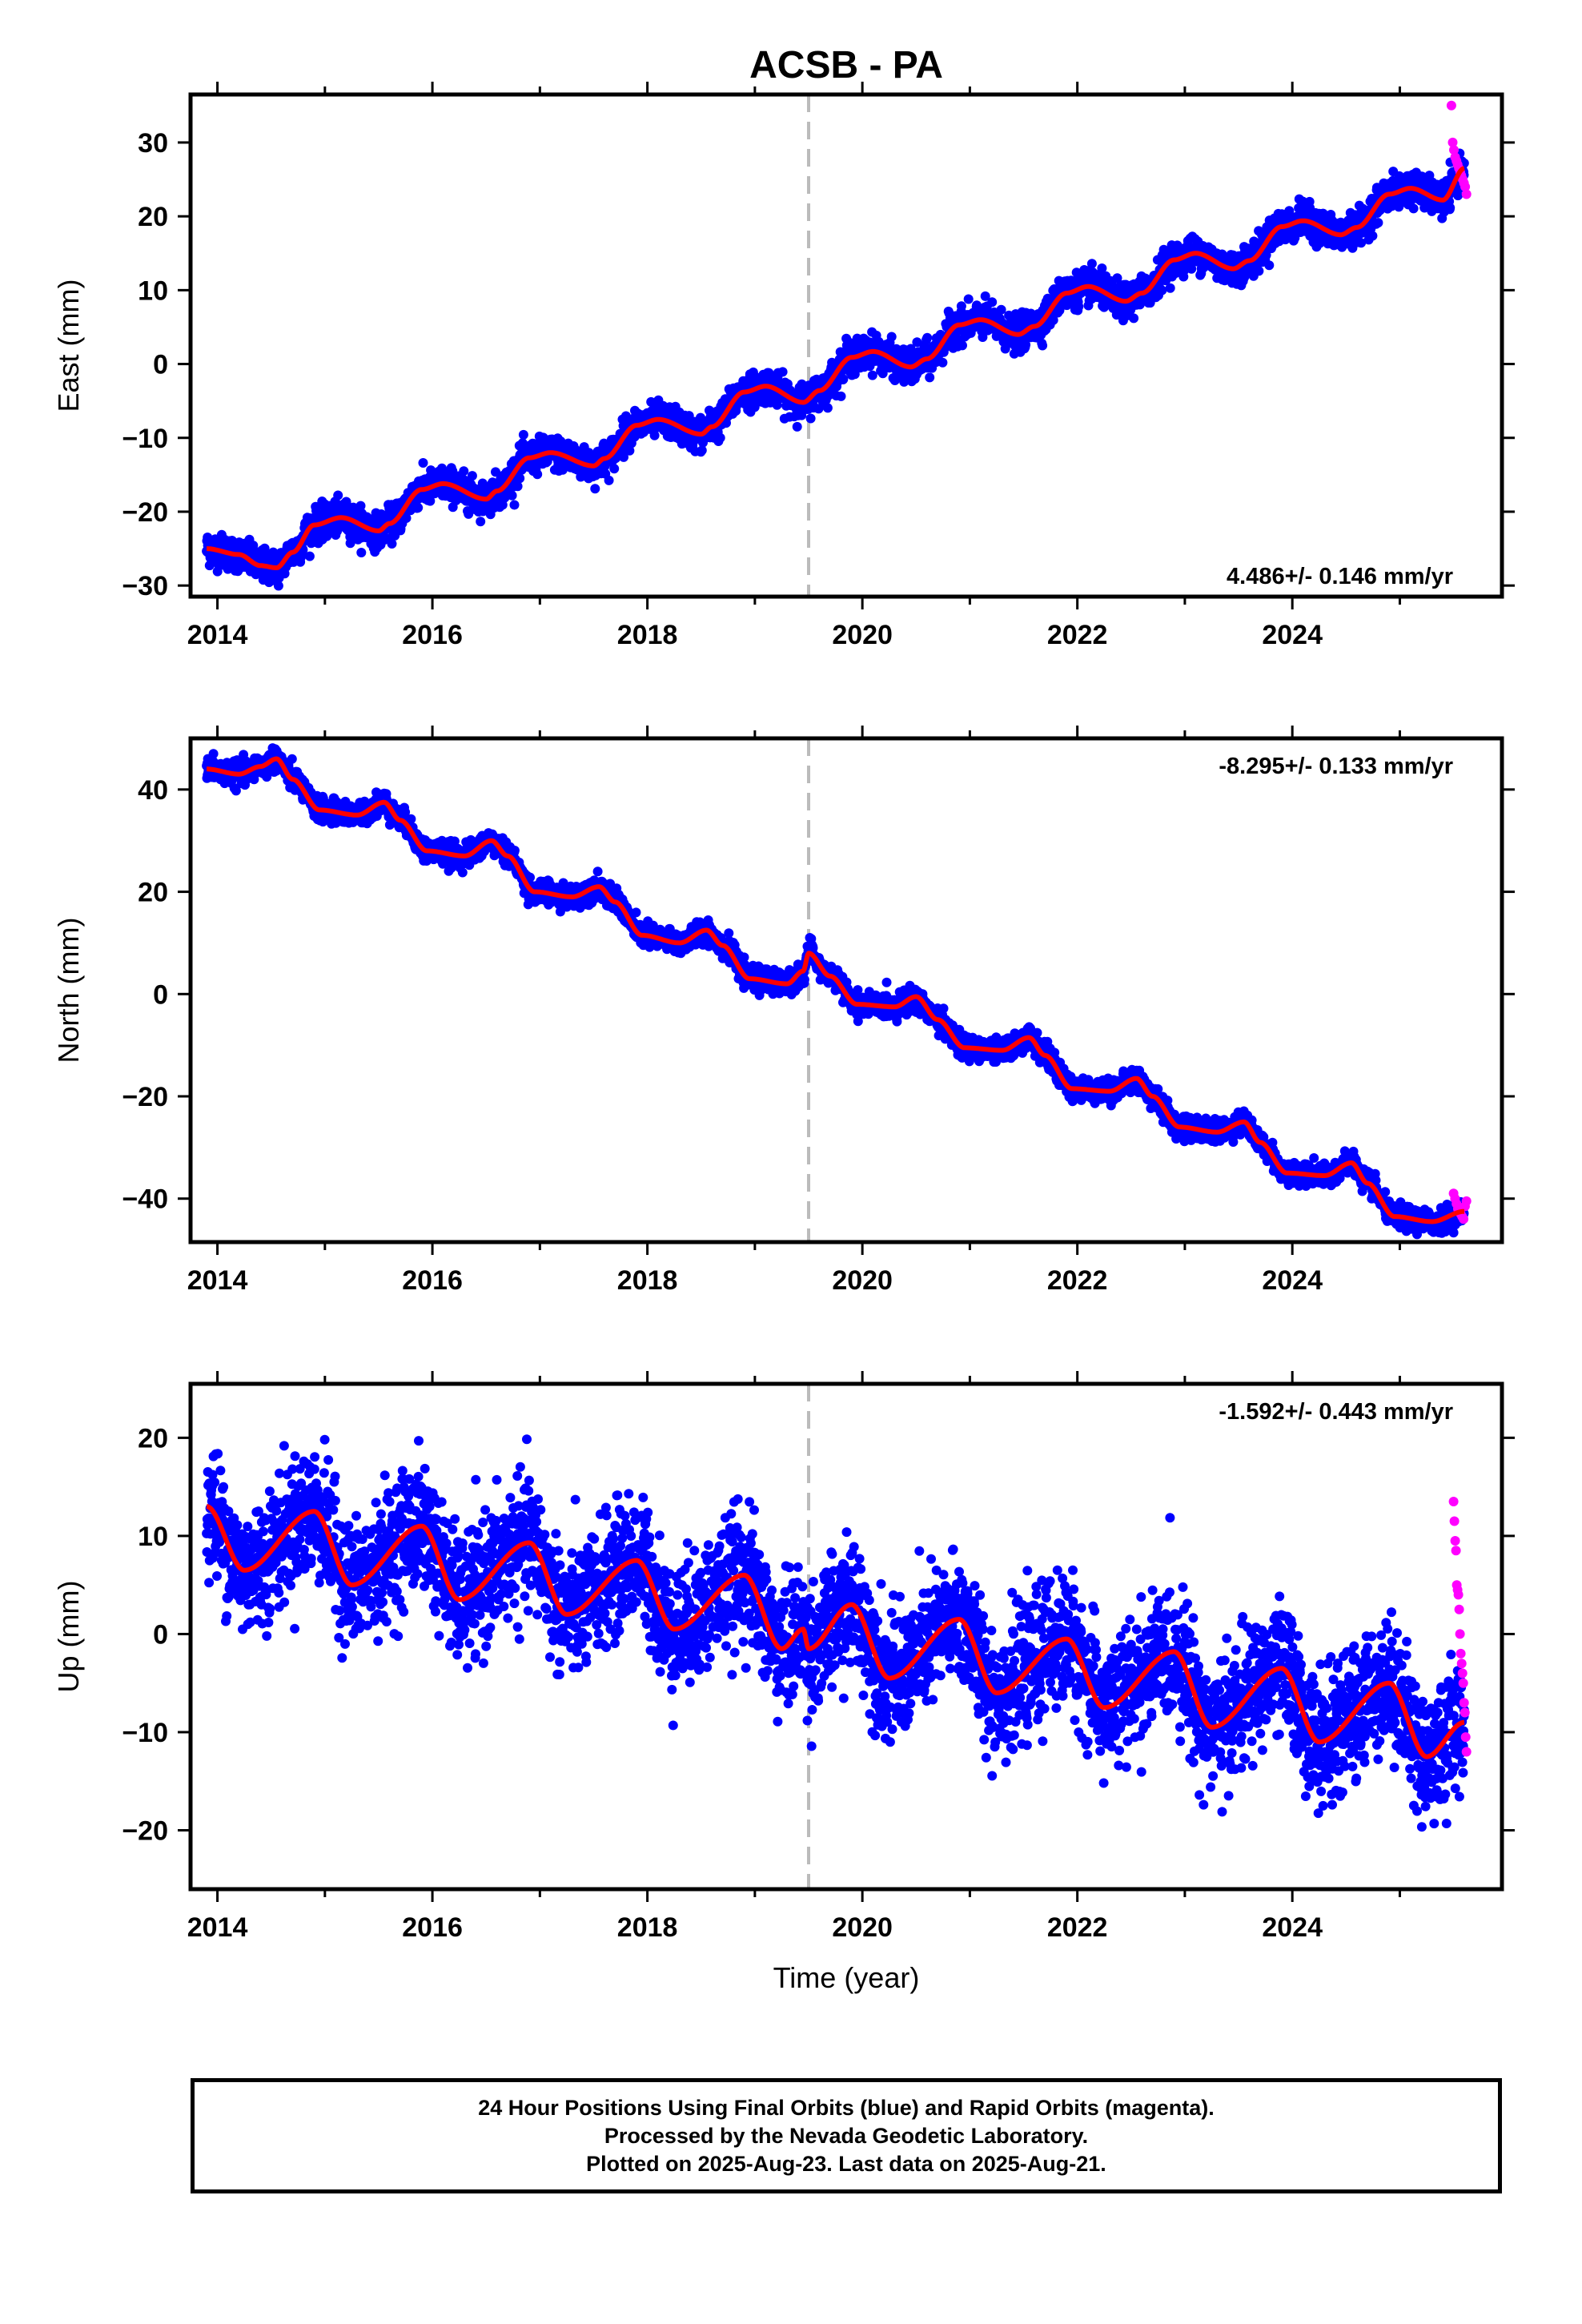 The height and width of the screenshot is (2324, 1582). What do you see at coordinates (217, 635) in the screenshot?
I see `x-tick-label: 2014` at bounding box center [217, 635].